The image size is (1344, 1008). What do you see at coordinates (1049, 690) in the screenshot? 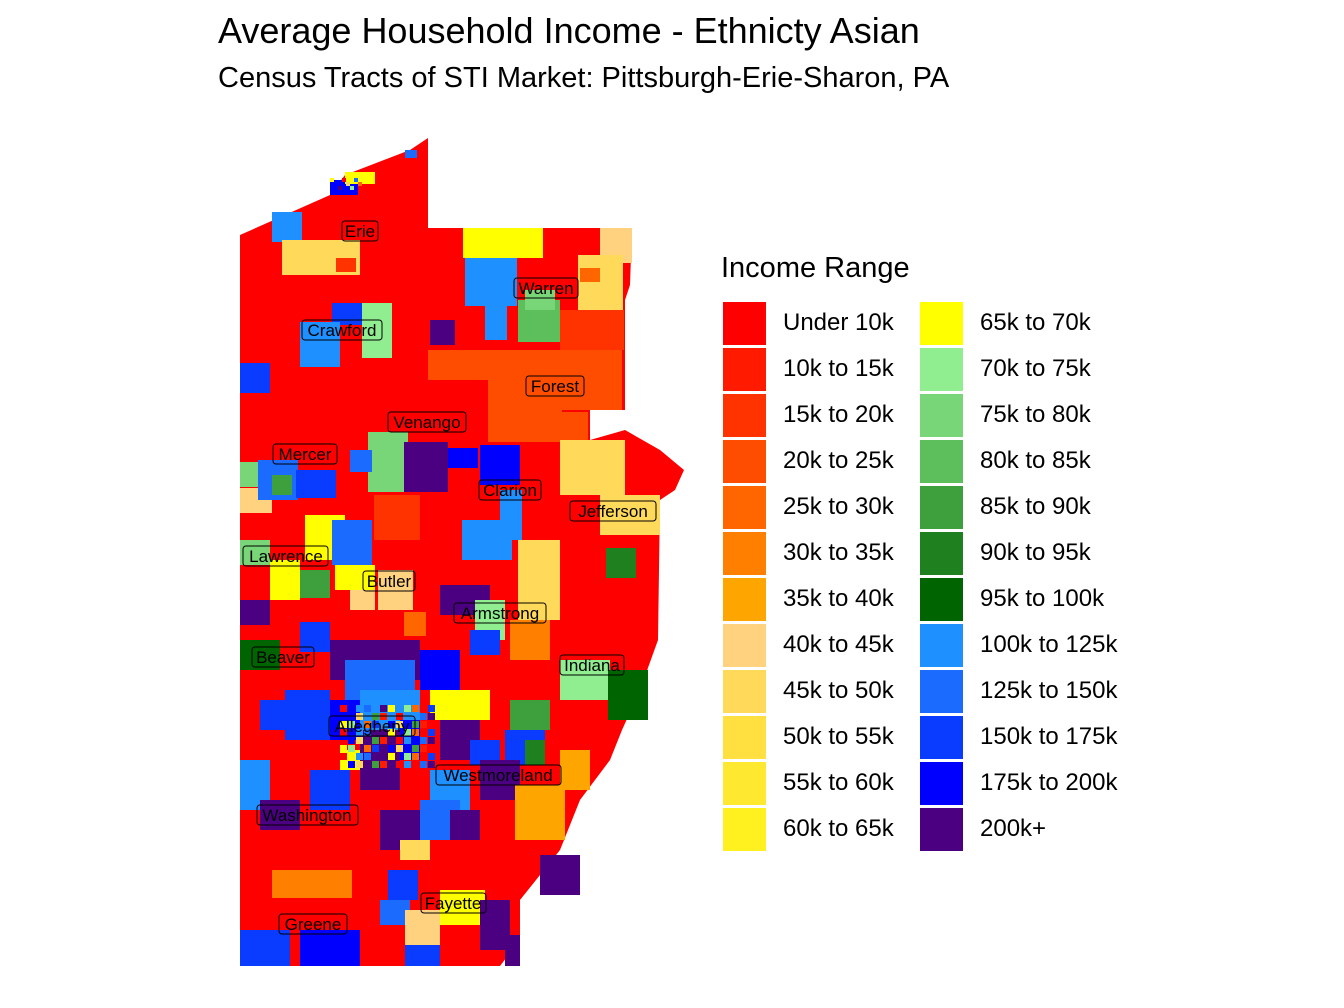
I see `legend-label: 125k to 150k` at bounding box center [1049, 690].